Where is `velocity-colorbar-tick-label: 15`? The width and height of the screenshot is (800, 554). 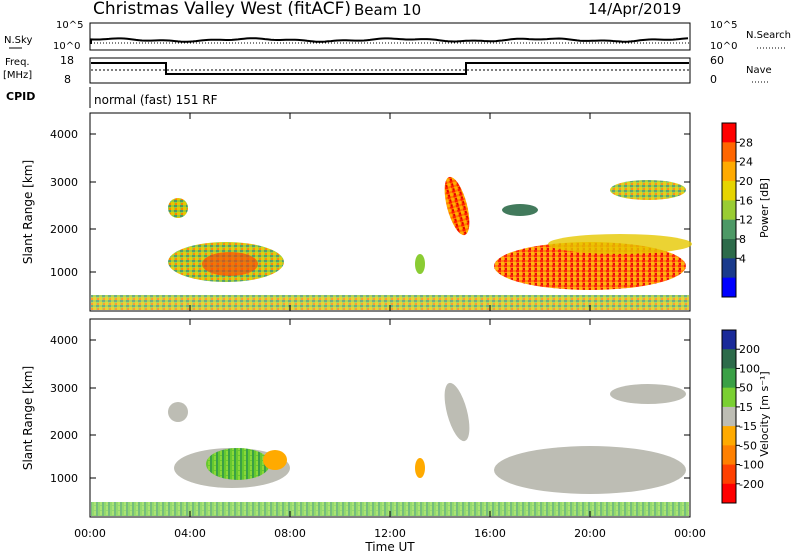
velocity-colorbar-tick-label: 15 is located at coordinates (746, 407).